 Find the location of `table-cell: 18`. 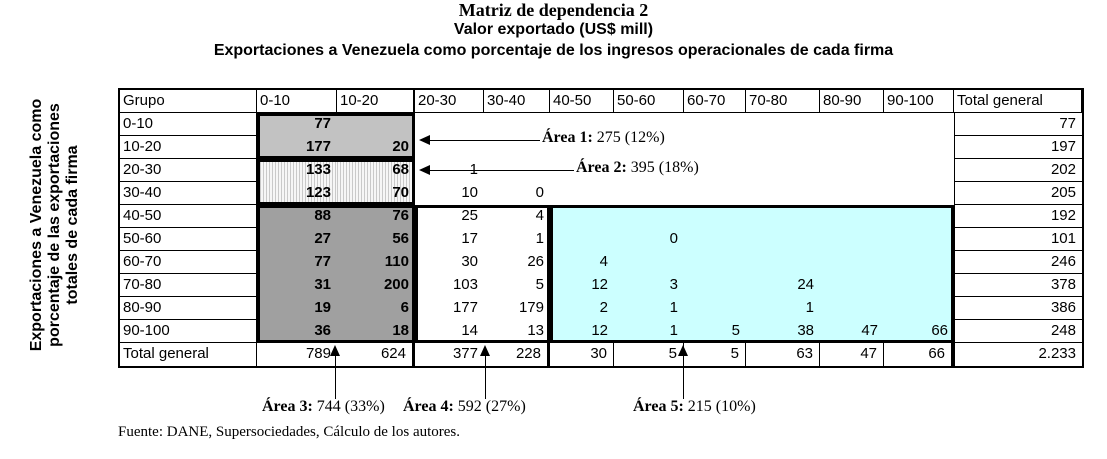

table-cell: 18 is located at coordinates (376, 331).